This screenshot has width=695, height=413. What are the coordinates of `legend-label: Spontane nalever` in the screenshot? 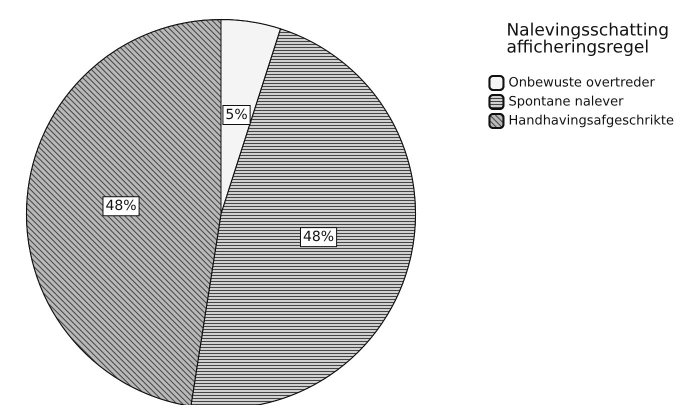 It's located at (566, 102).